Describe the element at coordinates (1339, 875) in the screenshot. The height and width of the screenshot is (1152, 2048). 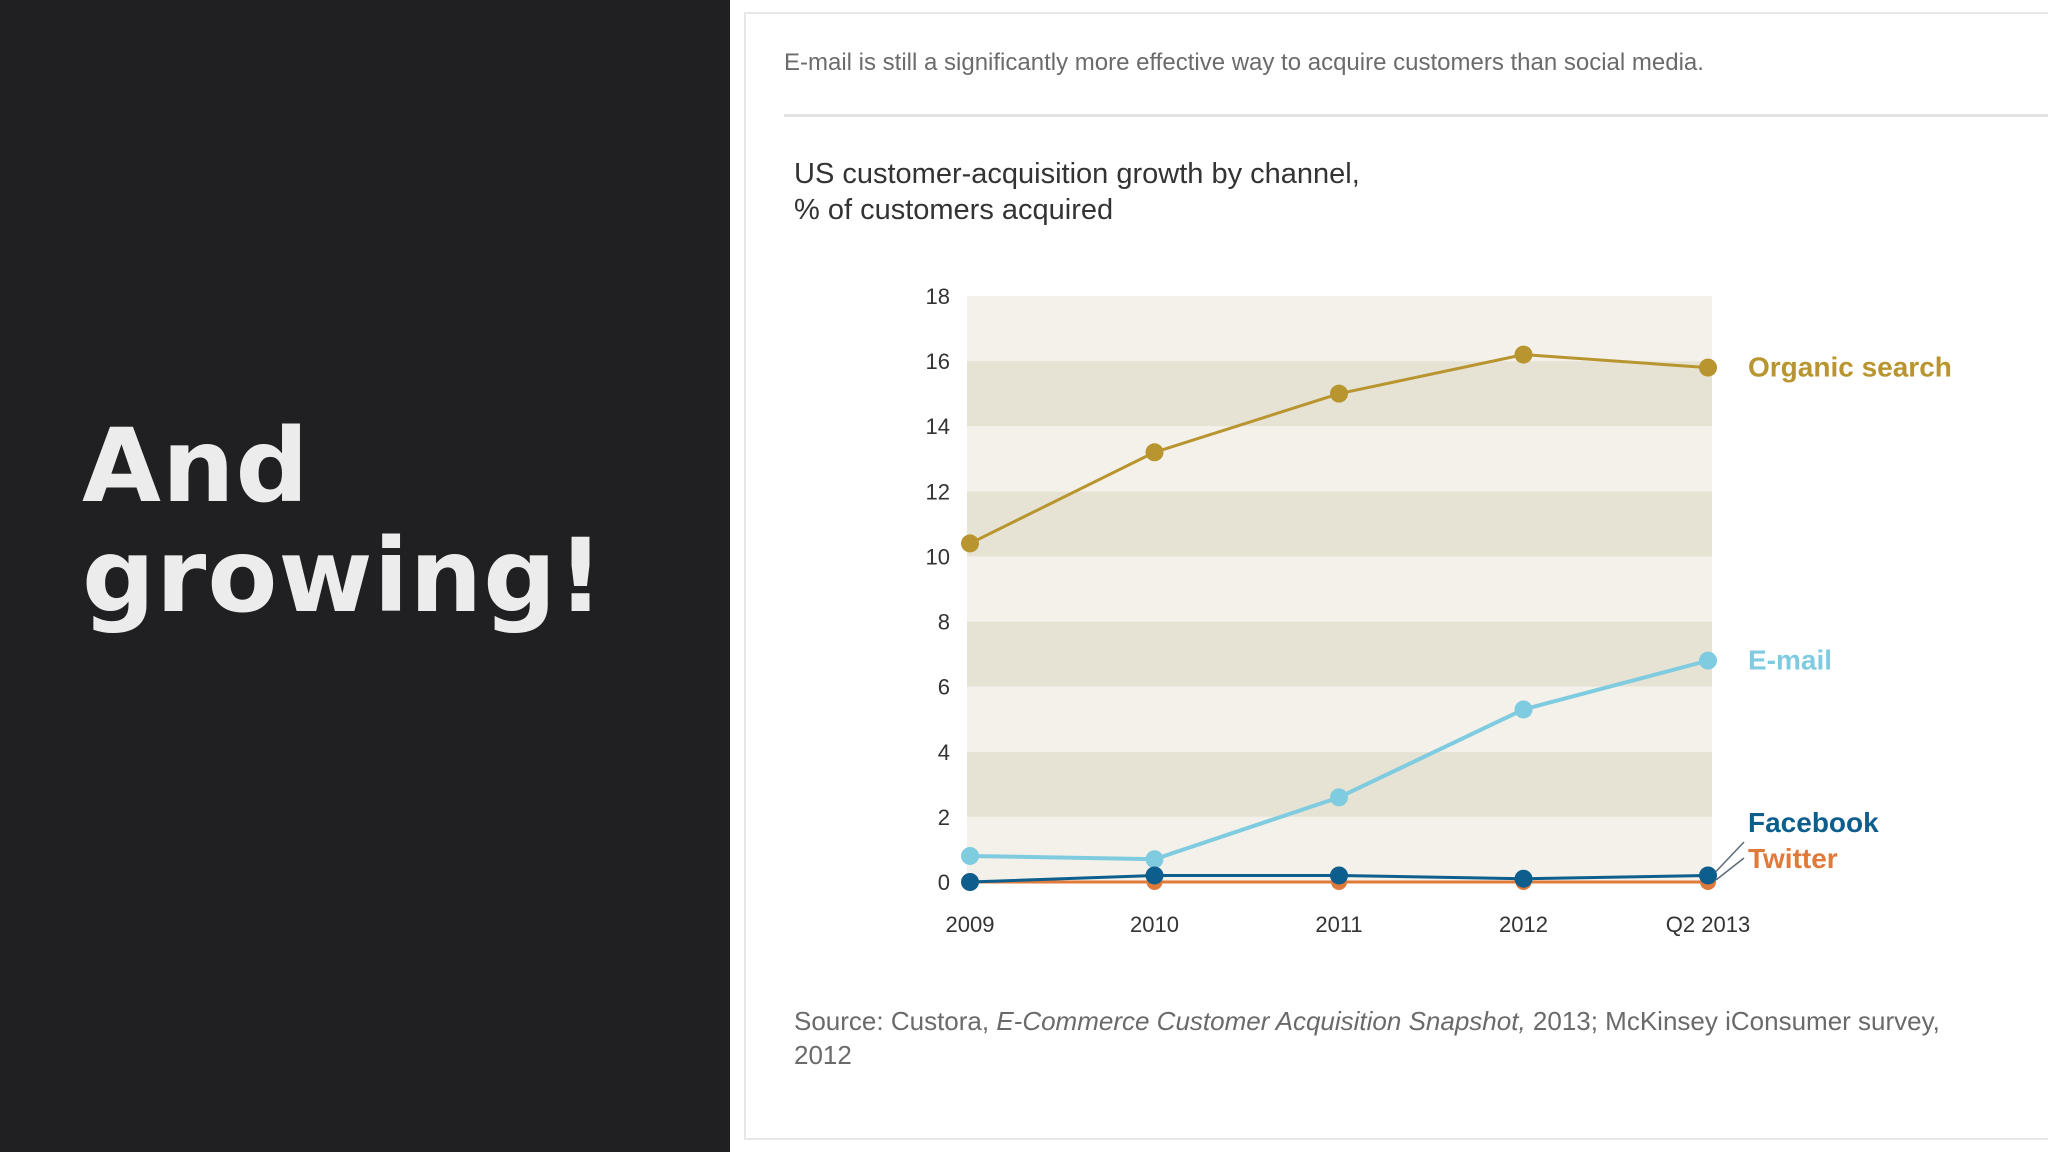
I see `facebook-point-2011` at that location.